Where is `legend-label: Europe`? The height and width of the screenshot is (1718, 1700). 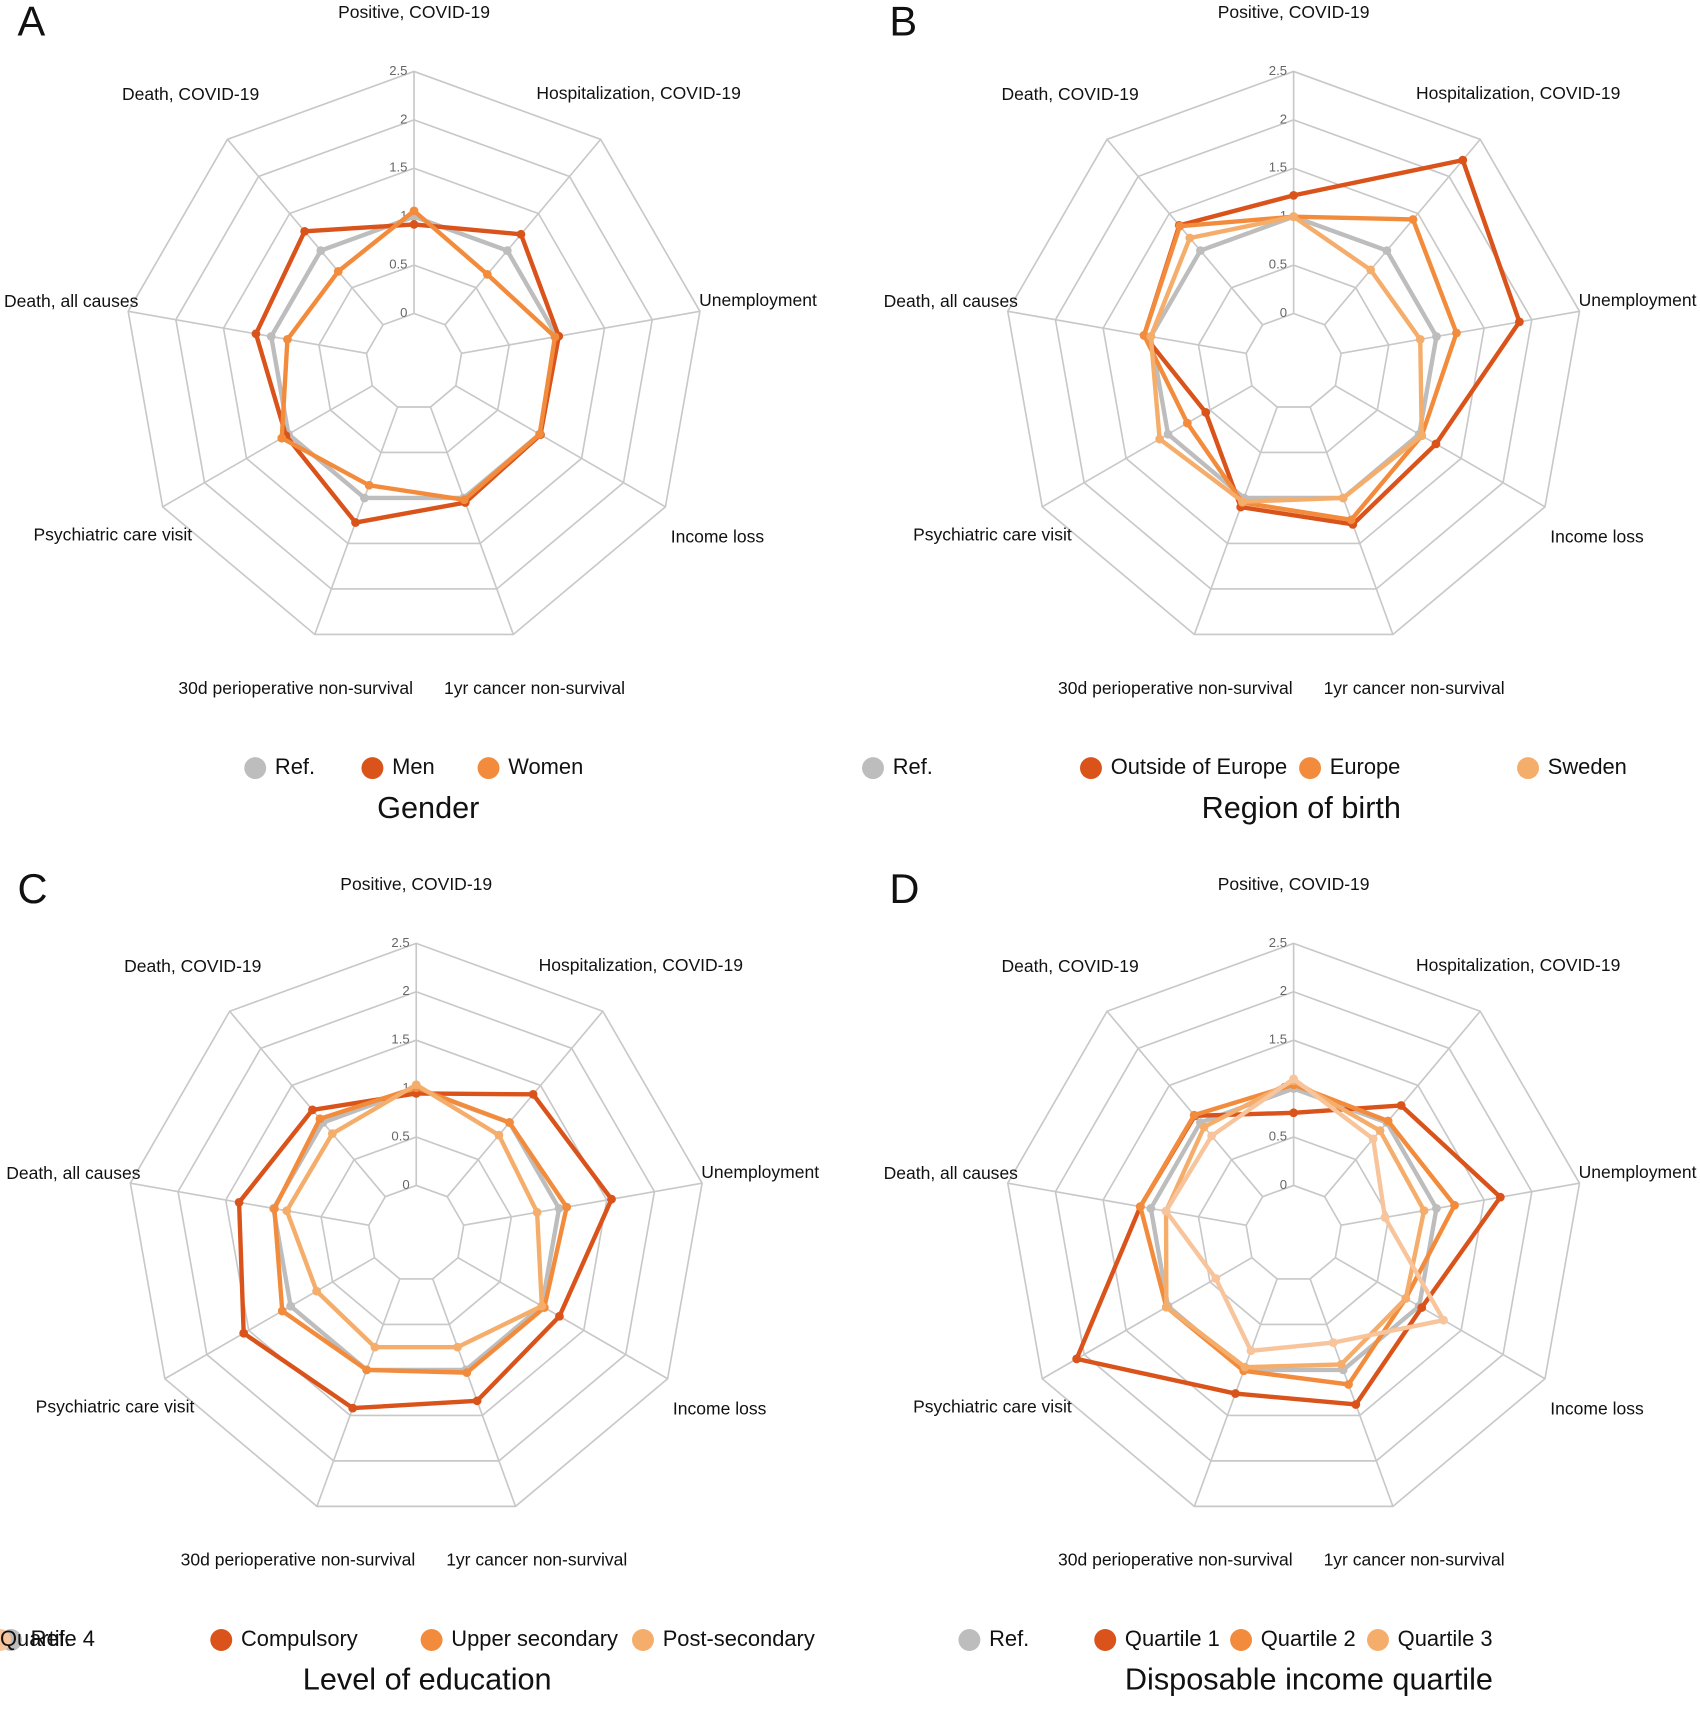
legend-label: Europe is located at coordinates (1365, 766).